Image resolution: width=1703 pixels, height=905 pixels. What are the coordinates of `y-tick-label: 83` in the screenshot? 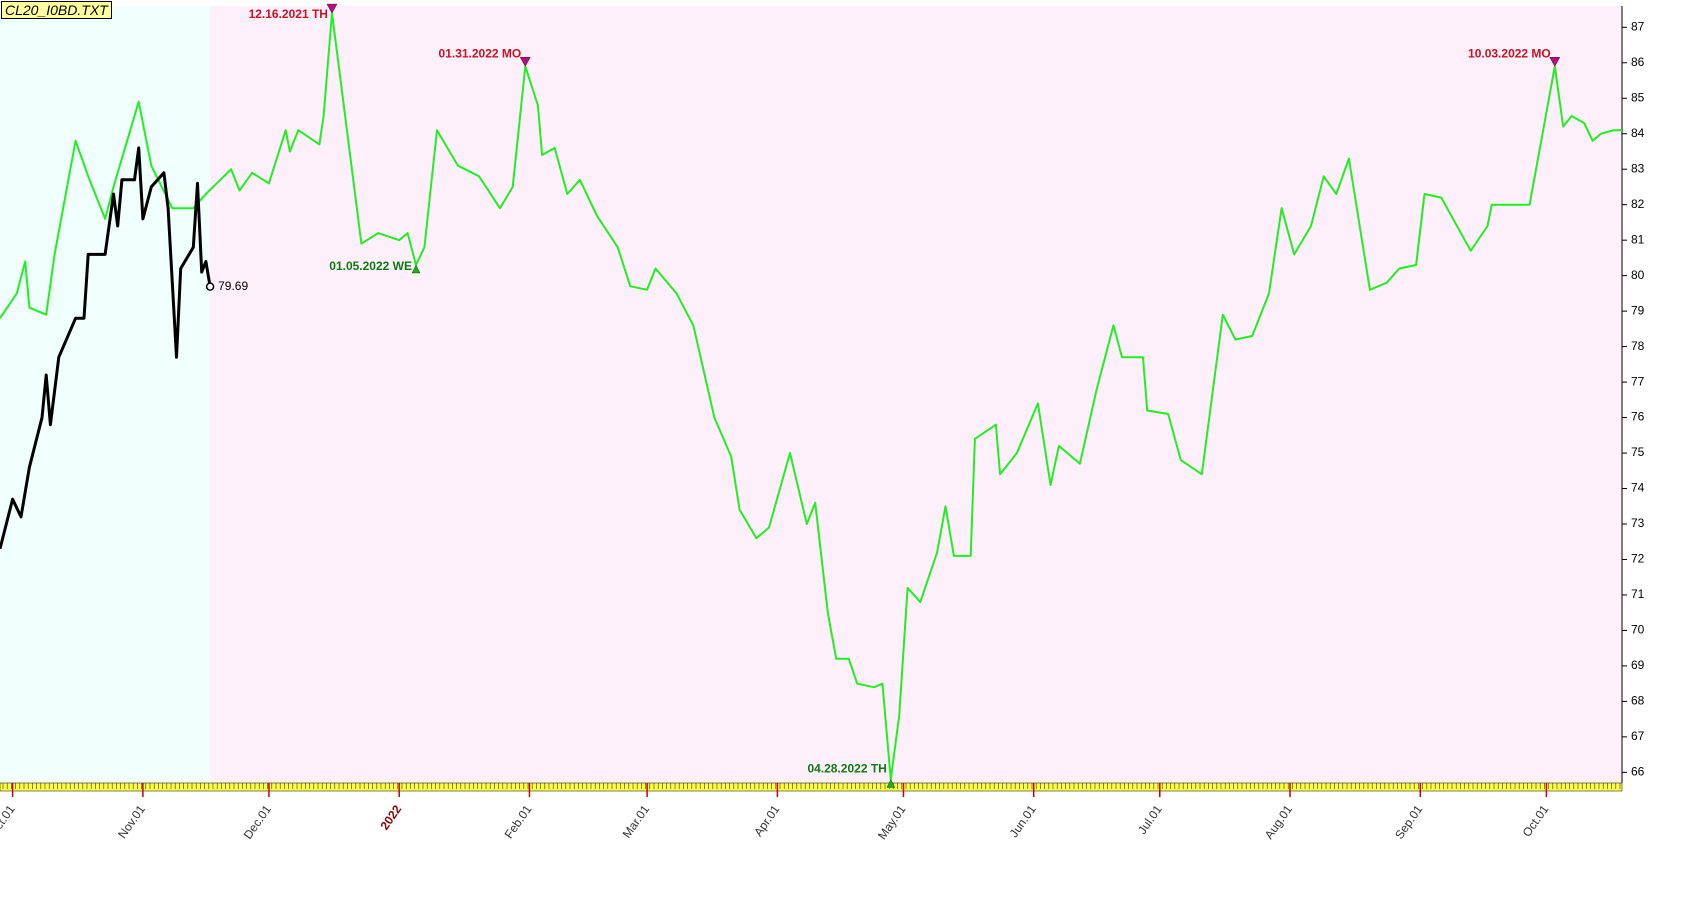 It's located at (1638, 168).